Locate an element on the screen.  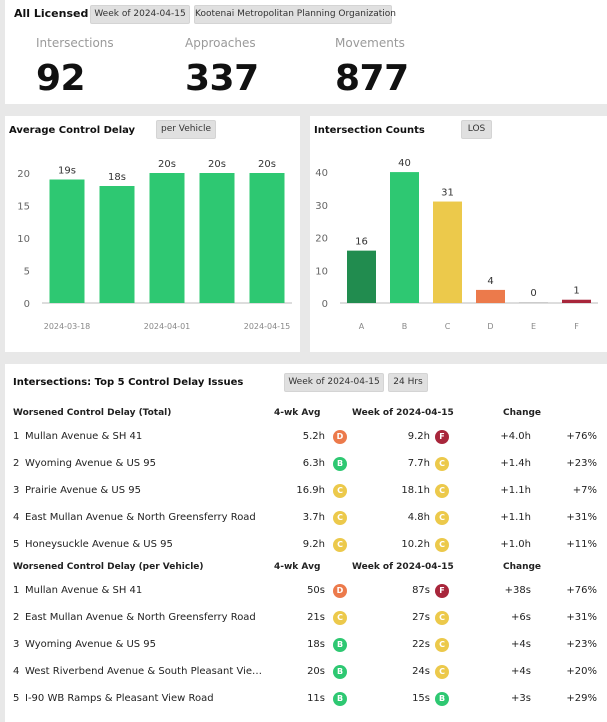
count-x-tick-label: A is located at coordinates (362, 326).